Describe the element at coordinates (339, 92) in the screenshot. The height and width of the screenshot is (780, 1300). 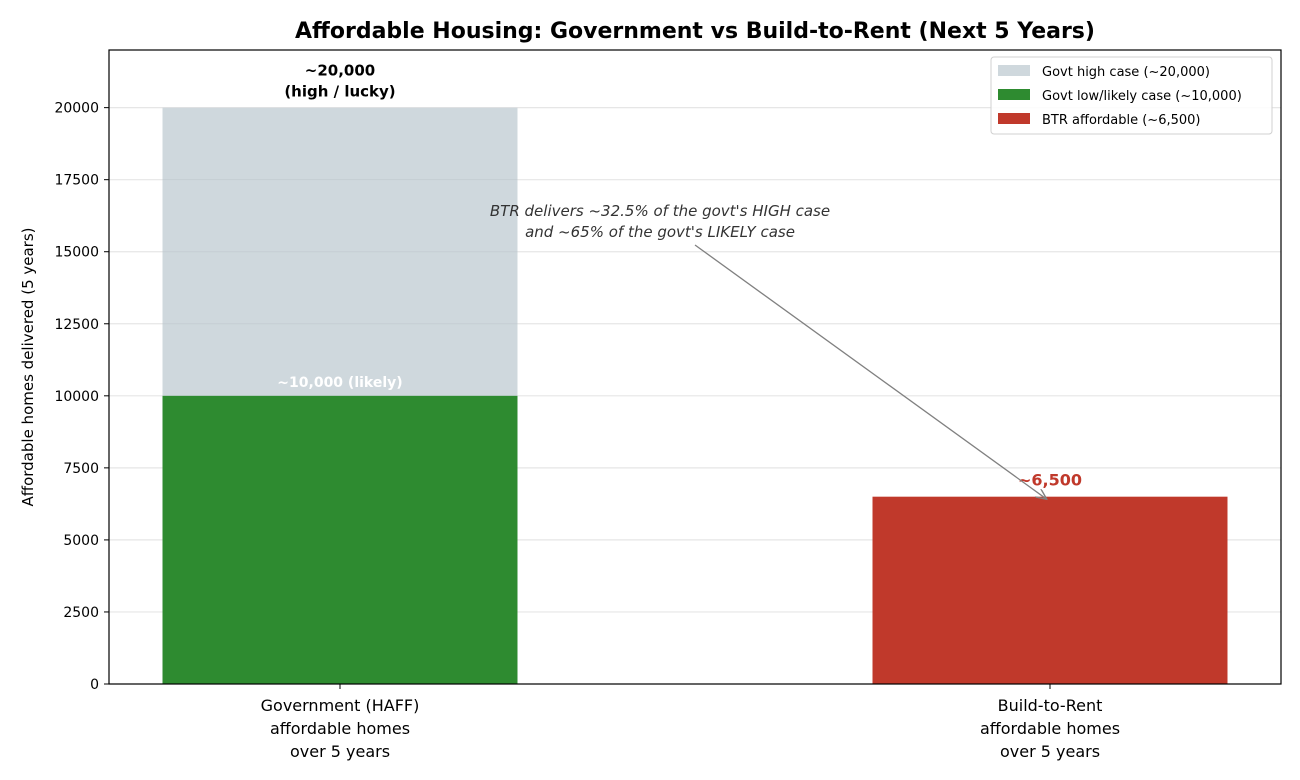
I see `label-govt-high-note: (high / lucky)` at that location.